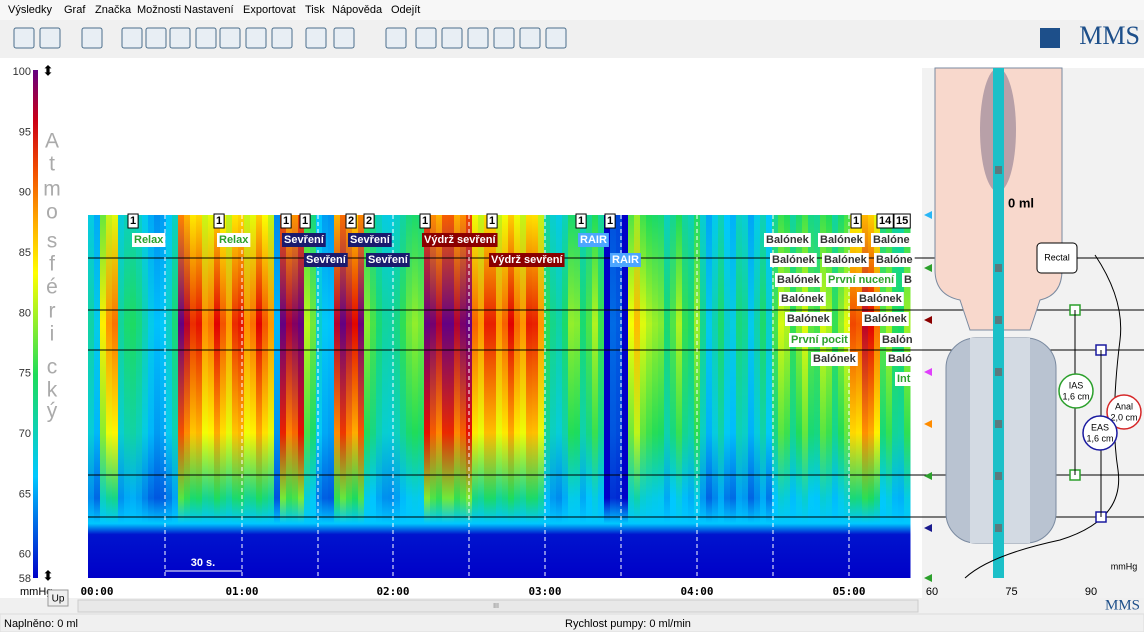  What do you see at coordinates (25, 434) in the screenshot?
I see `scale-tick-label: 70` at bounding box center [25, 434].